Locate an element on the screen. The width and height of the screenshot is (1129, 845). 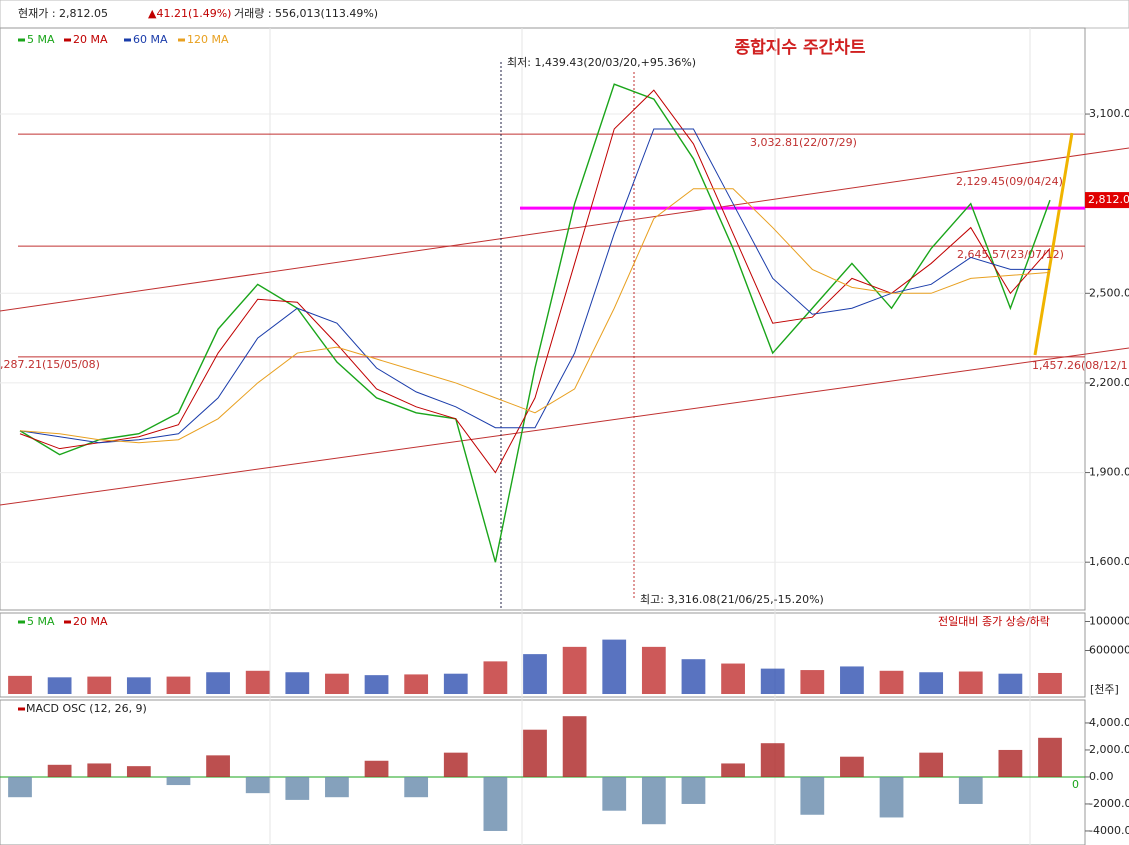
volume-unit: [천주] is located at coordinates (1104, 689).